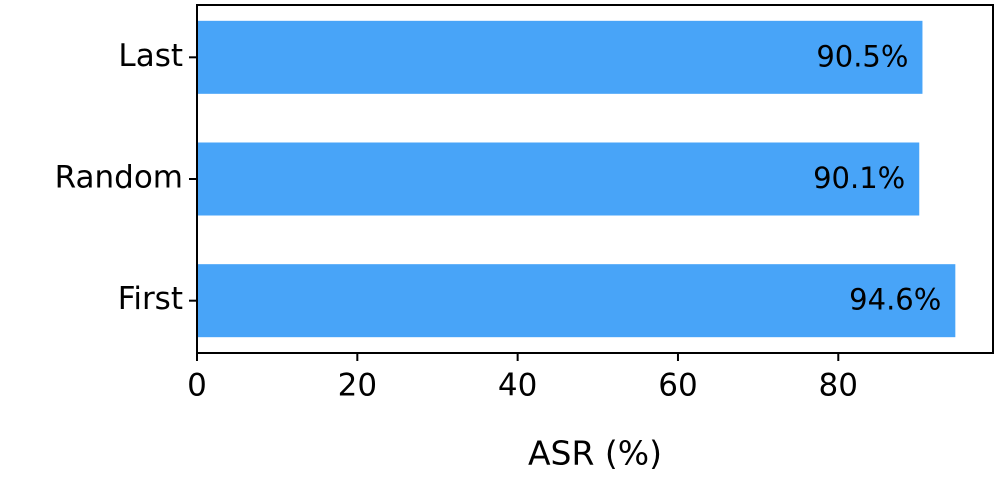 This screenshot has width=997, height=482. I want to click on value-label: 90.5%, so click(862, 56).